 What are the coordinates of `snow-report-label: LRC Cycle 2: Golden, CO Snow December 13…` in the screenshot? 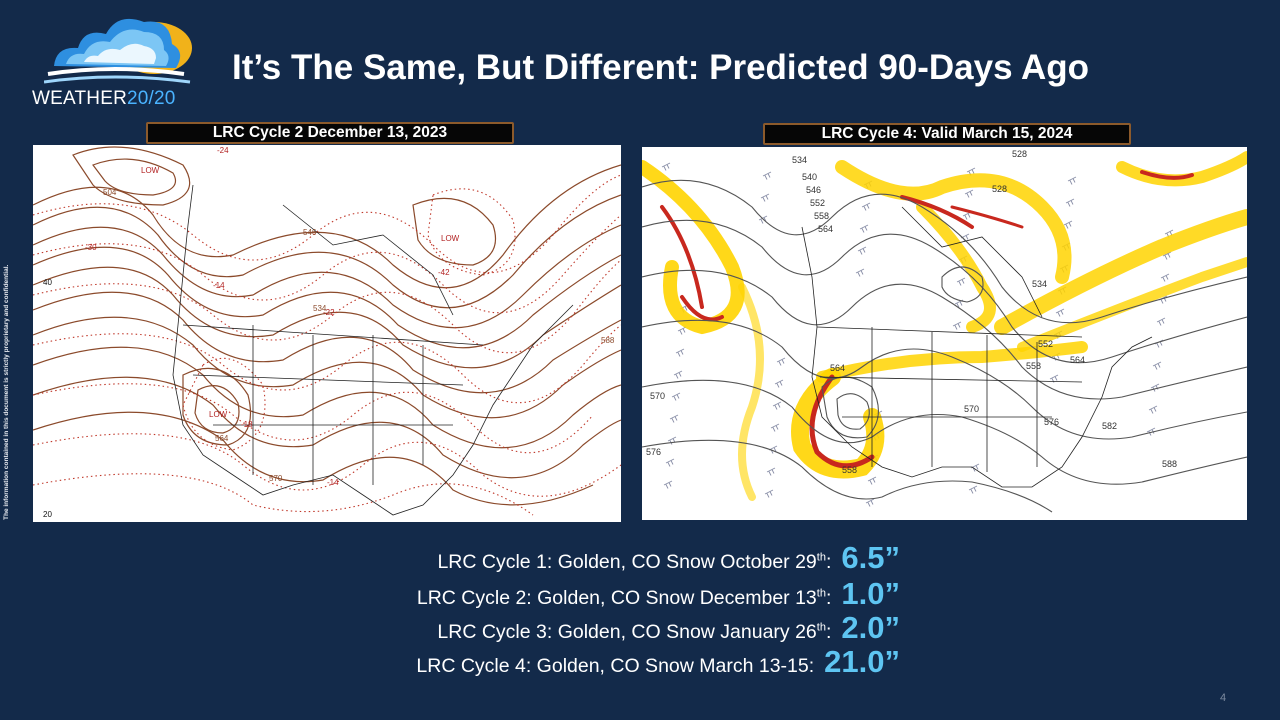 It's located at (624, 598).